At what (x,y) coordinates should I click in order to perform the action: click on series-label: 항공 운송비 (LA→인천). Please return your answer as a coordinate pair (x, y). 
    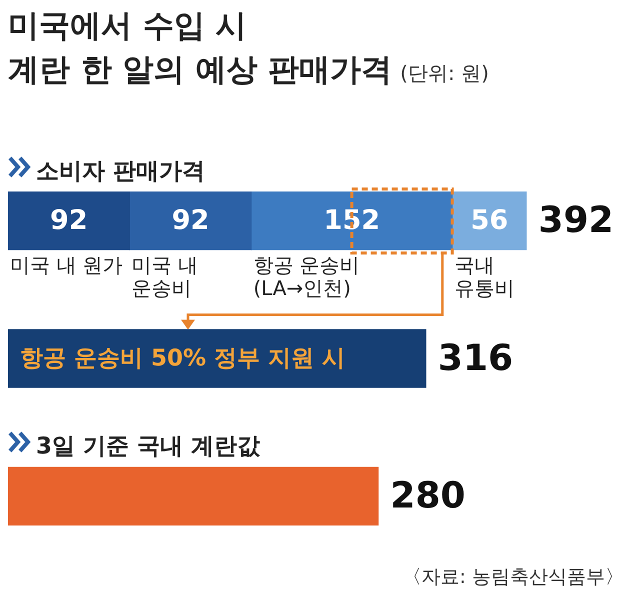
    Looking at the image, I should click on (306, 276).